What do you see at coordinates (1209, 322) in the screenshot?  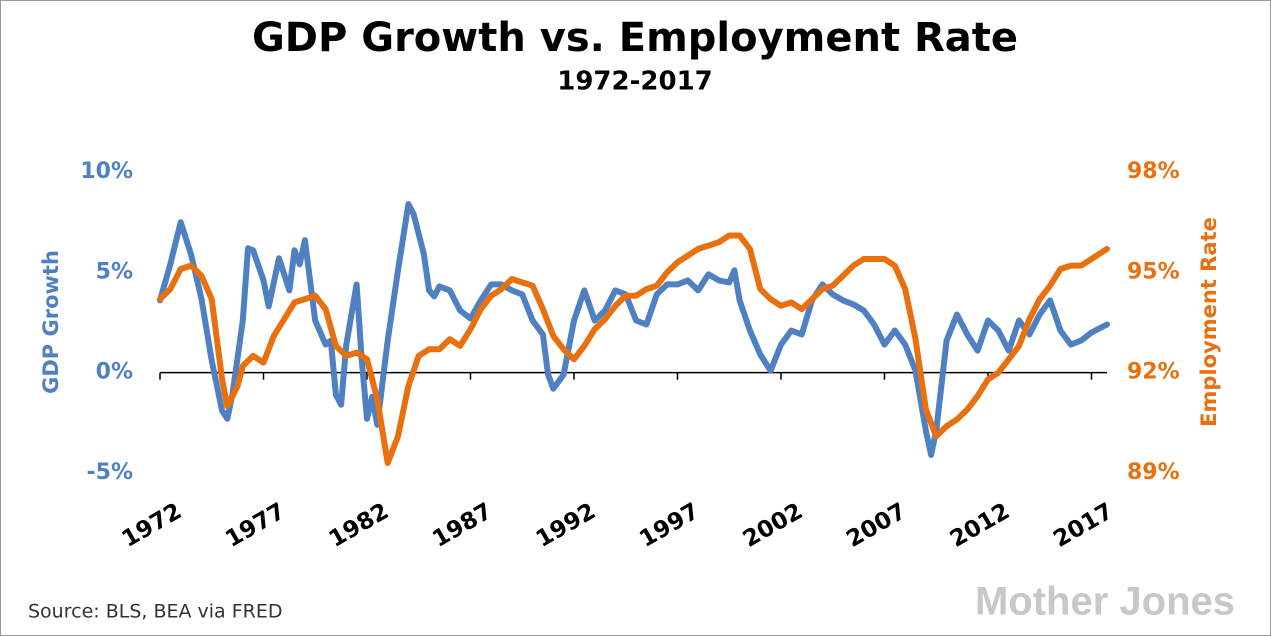 I see `y2-axis-label: Employment Rate` at bounding box center [1209, 322].